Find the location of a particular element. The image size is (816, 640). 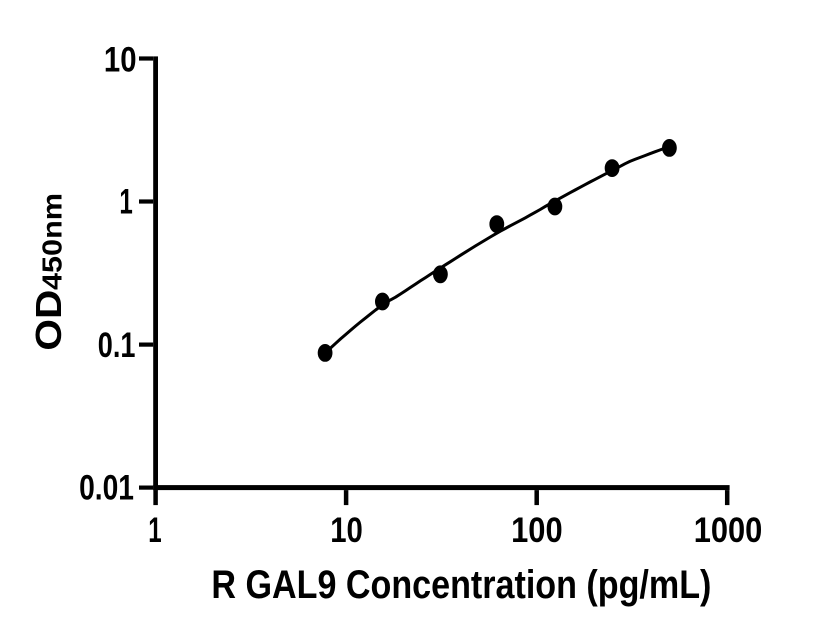

svg-text: 100 is located at coordinates (537, 530).